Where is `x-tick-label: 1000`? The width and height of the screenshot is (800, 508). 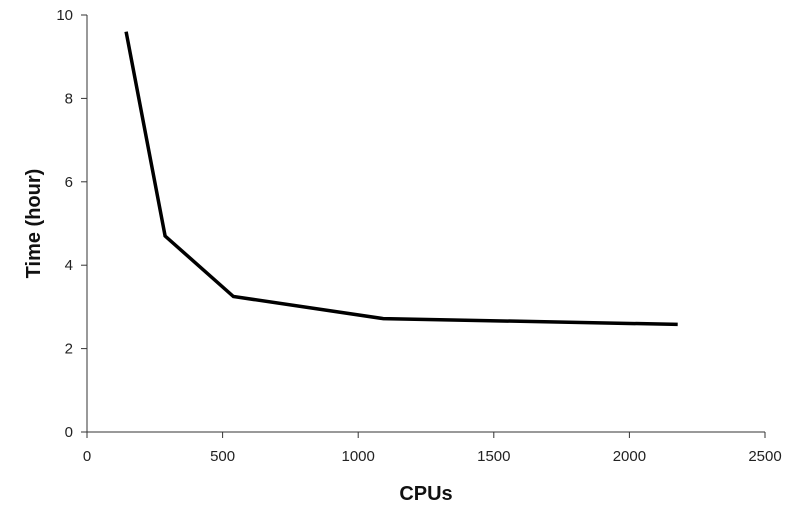 x-tick-label: 1000 is located at coordinates (358, 456).